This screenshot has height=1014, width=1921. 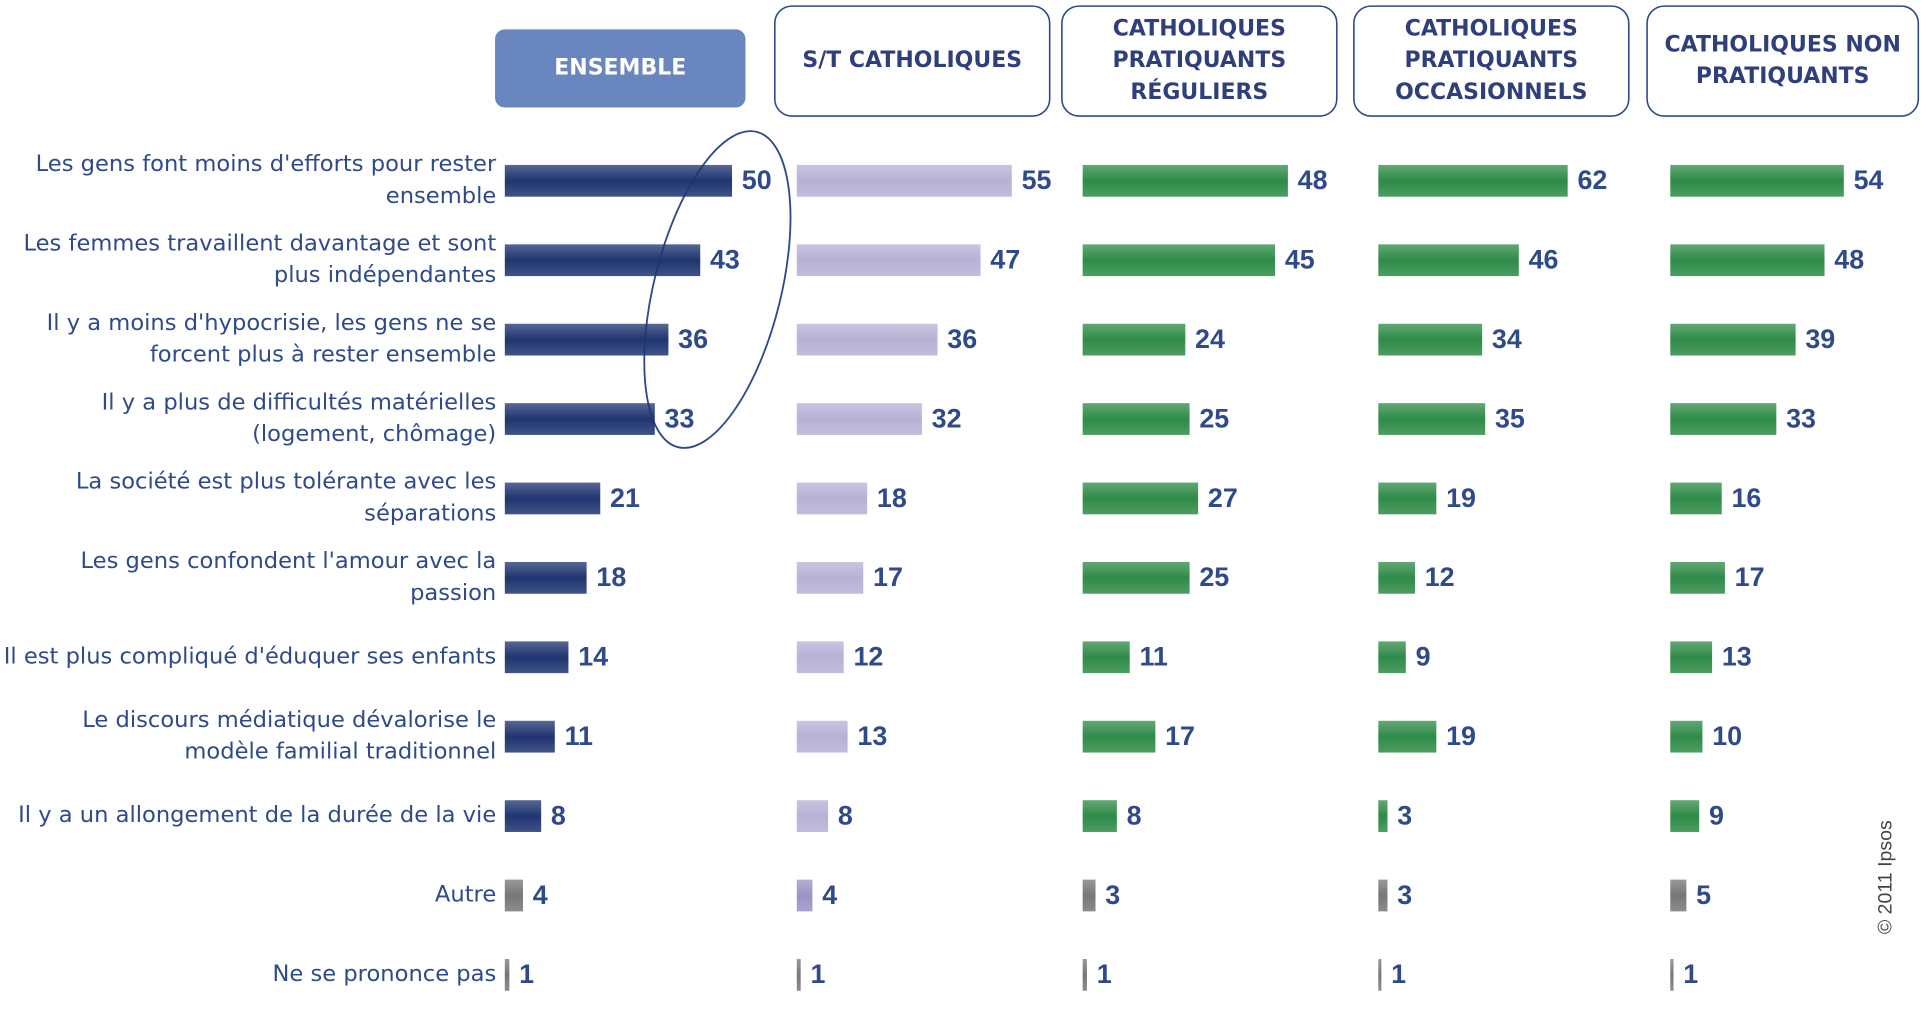 I want to click on value-label: 25, so click(x=1214, y=418).